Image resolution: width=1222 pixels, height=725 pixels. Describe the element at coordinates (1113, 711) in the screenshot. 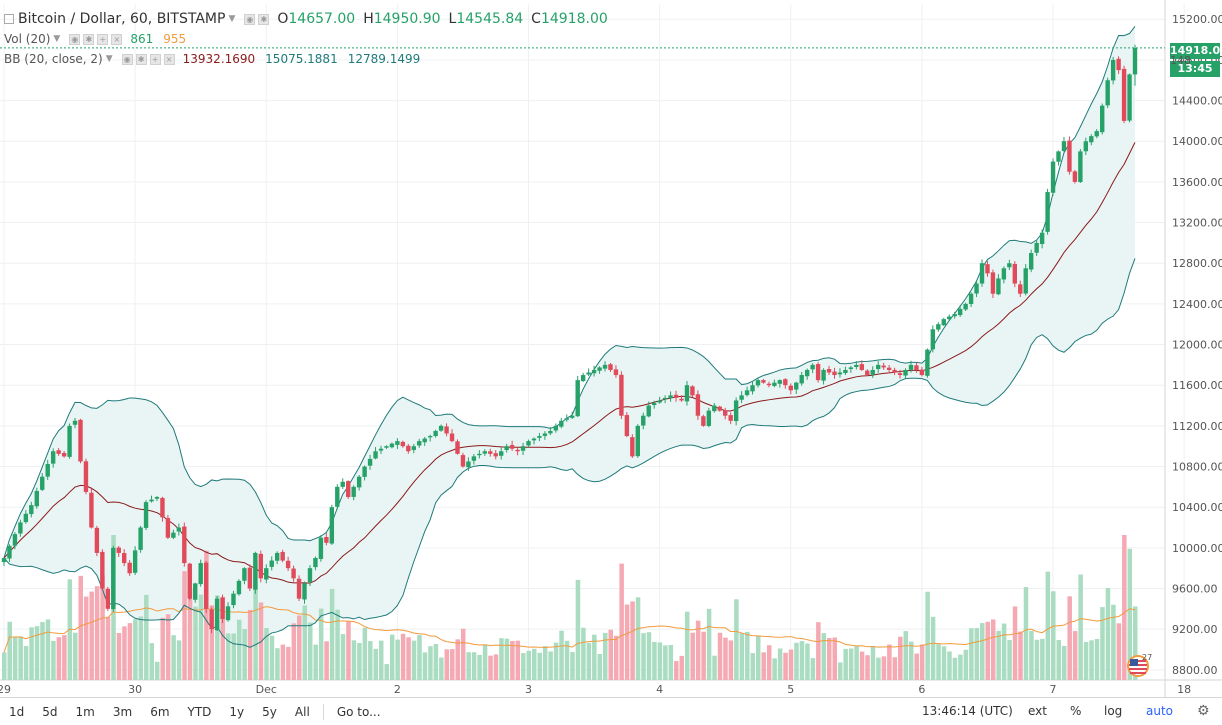

I see `log-button: log` at that location.